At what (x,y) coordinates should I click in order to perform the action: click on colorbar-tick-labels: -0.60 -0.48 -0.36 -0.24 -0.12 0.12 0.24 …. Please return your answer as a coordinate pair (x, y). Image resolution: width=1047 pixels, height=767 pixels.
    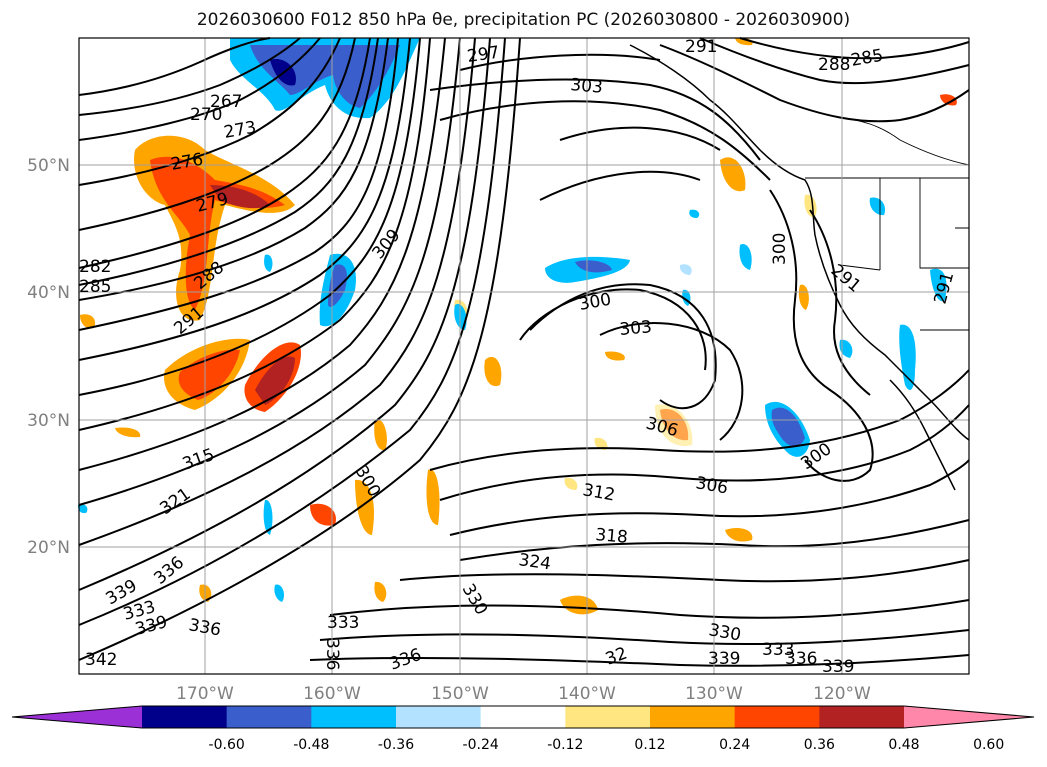
    Looking at the image, I should click on (607, 745).